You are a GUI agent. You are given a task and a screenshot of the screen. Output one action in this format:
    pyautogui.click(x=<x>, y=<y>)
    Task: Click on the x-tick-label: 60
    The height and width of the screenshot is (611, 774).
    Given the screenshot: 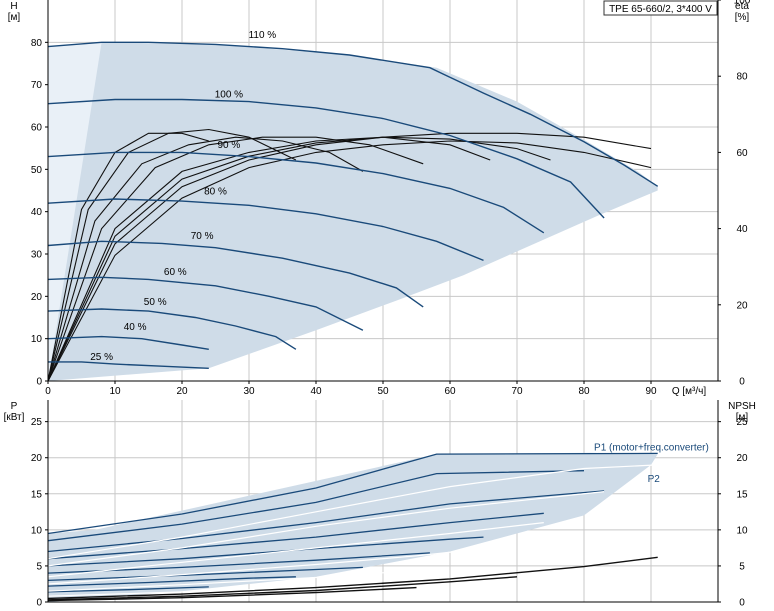 What is the action you would take?
    pyautogui.click(x=450, y=391)
    